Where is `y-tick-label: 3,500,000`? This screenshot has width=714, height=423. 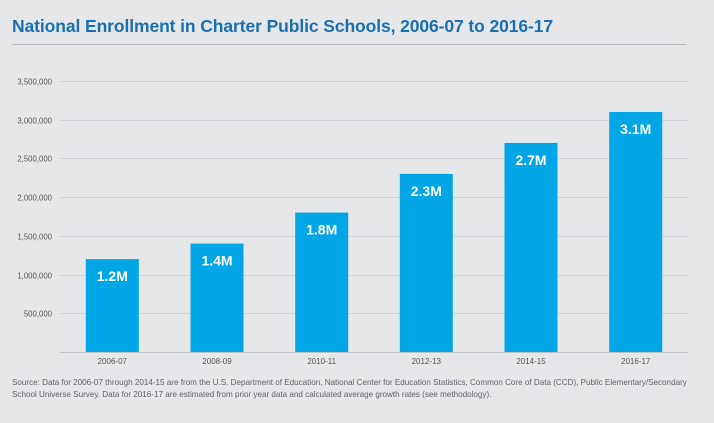 y-tick-label: 3,500,000 is located at coordinates (34, 82).